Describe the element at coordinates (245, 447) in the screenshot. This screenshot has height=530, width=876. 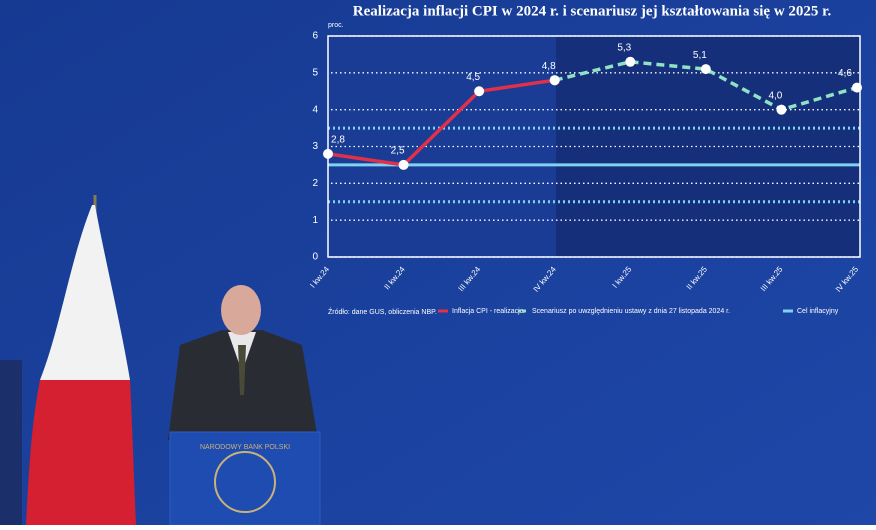
I see `podium-text: NARODOWY BANK POLSKI` at that location.